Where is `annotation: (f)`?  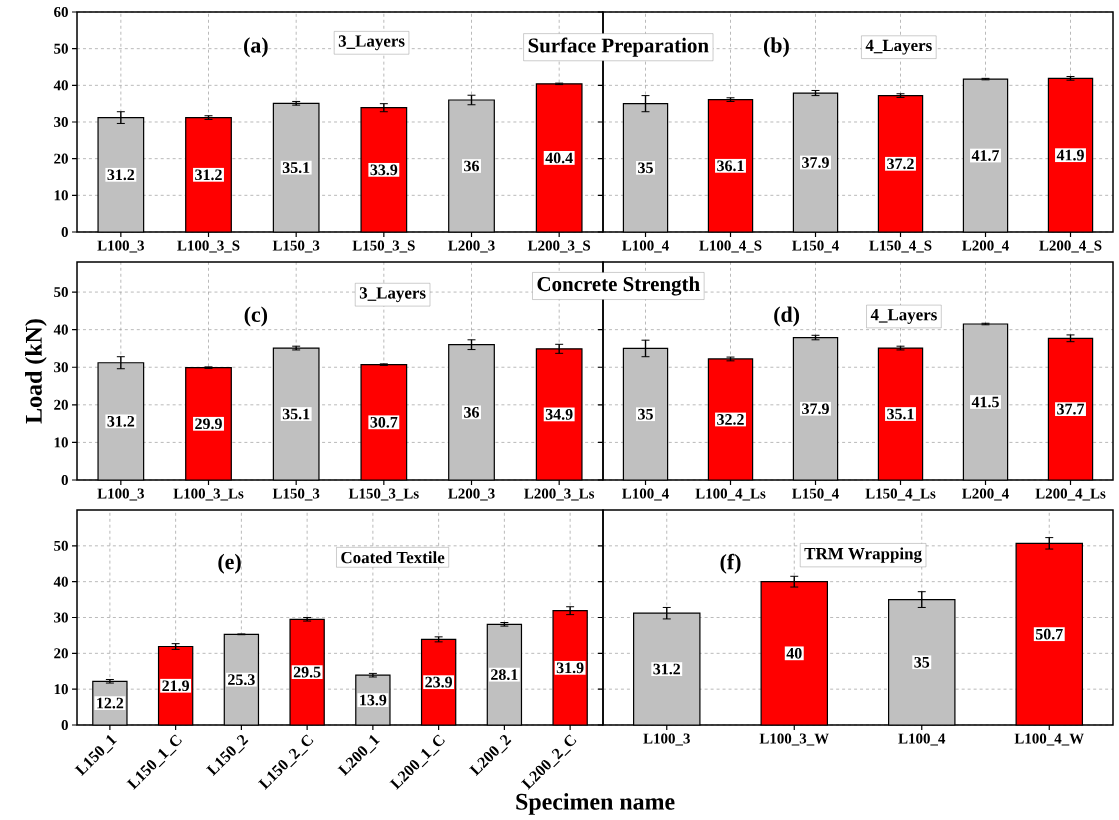
annotation: (f) is located at coordinates (730, 563).